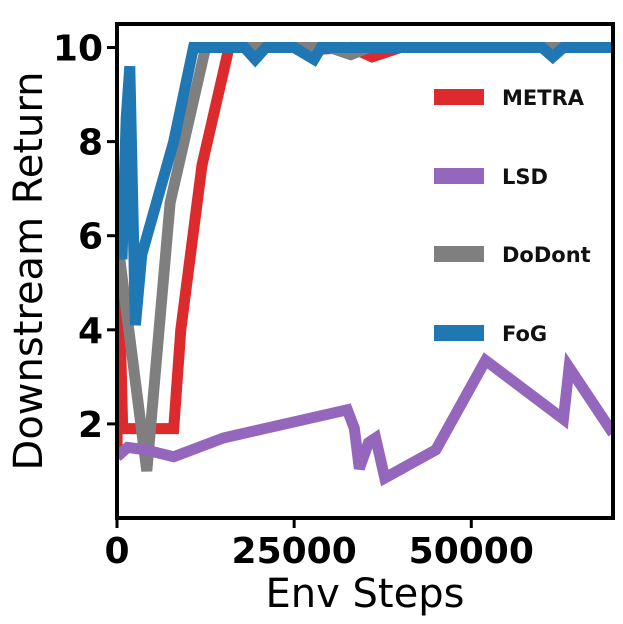 This screenshot has width=623, height=624. What do you see at coordinates (294, 551) in the screenshot?
I see `x-tick-label: 25000` at bounding box center [294, 551].